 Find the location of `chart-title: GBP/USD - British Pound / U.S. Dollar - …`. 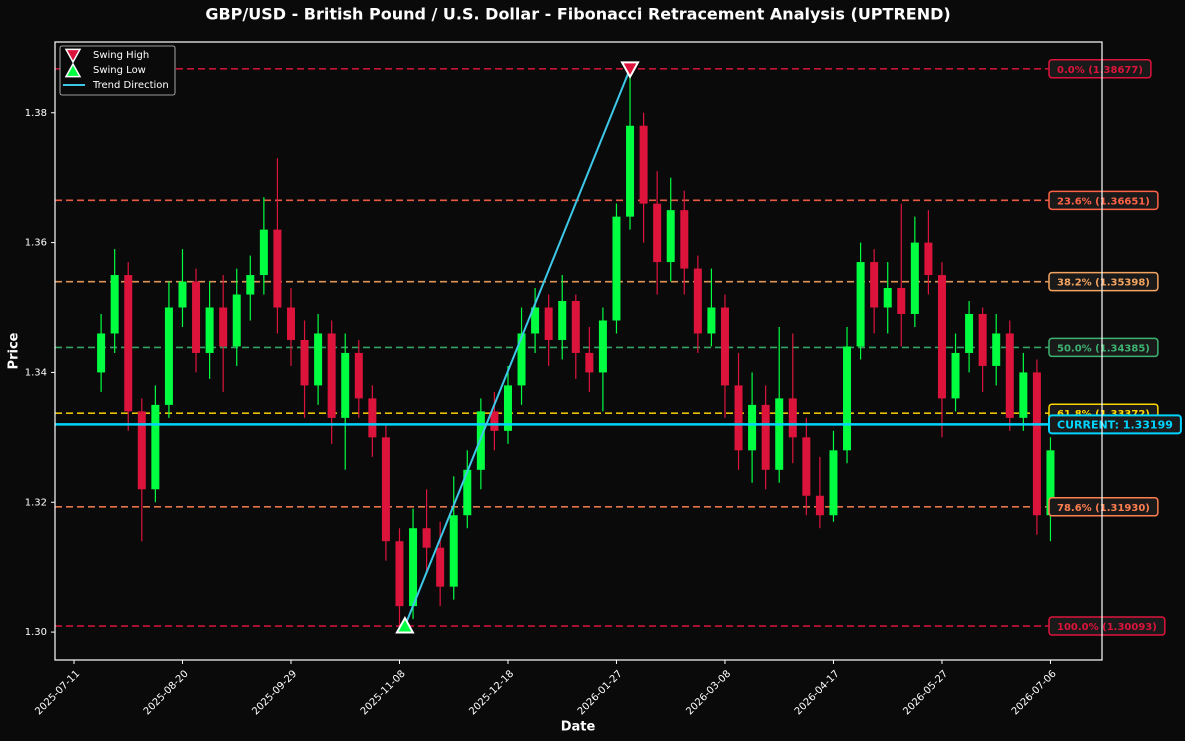

chart-title: GBP/USD - British Pound / U.S. Dollar - … is located at coordinates (577, 14).